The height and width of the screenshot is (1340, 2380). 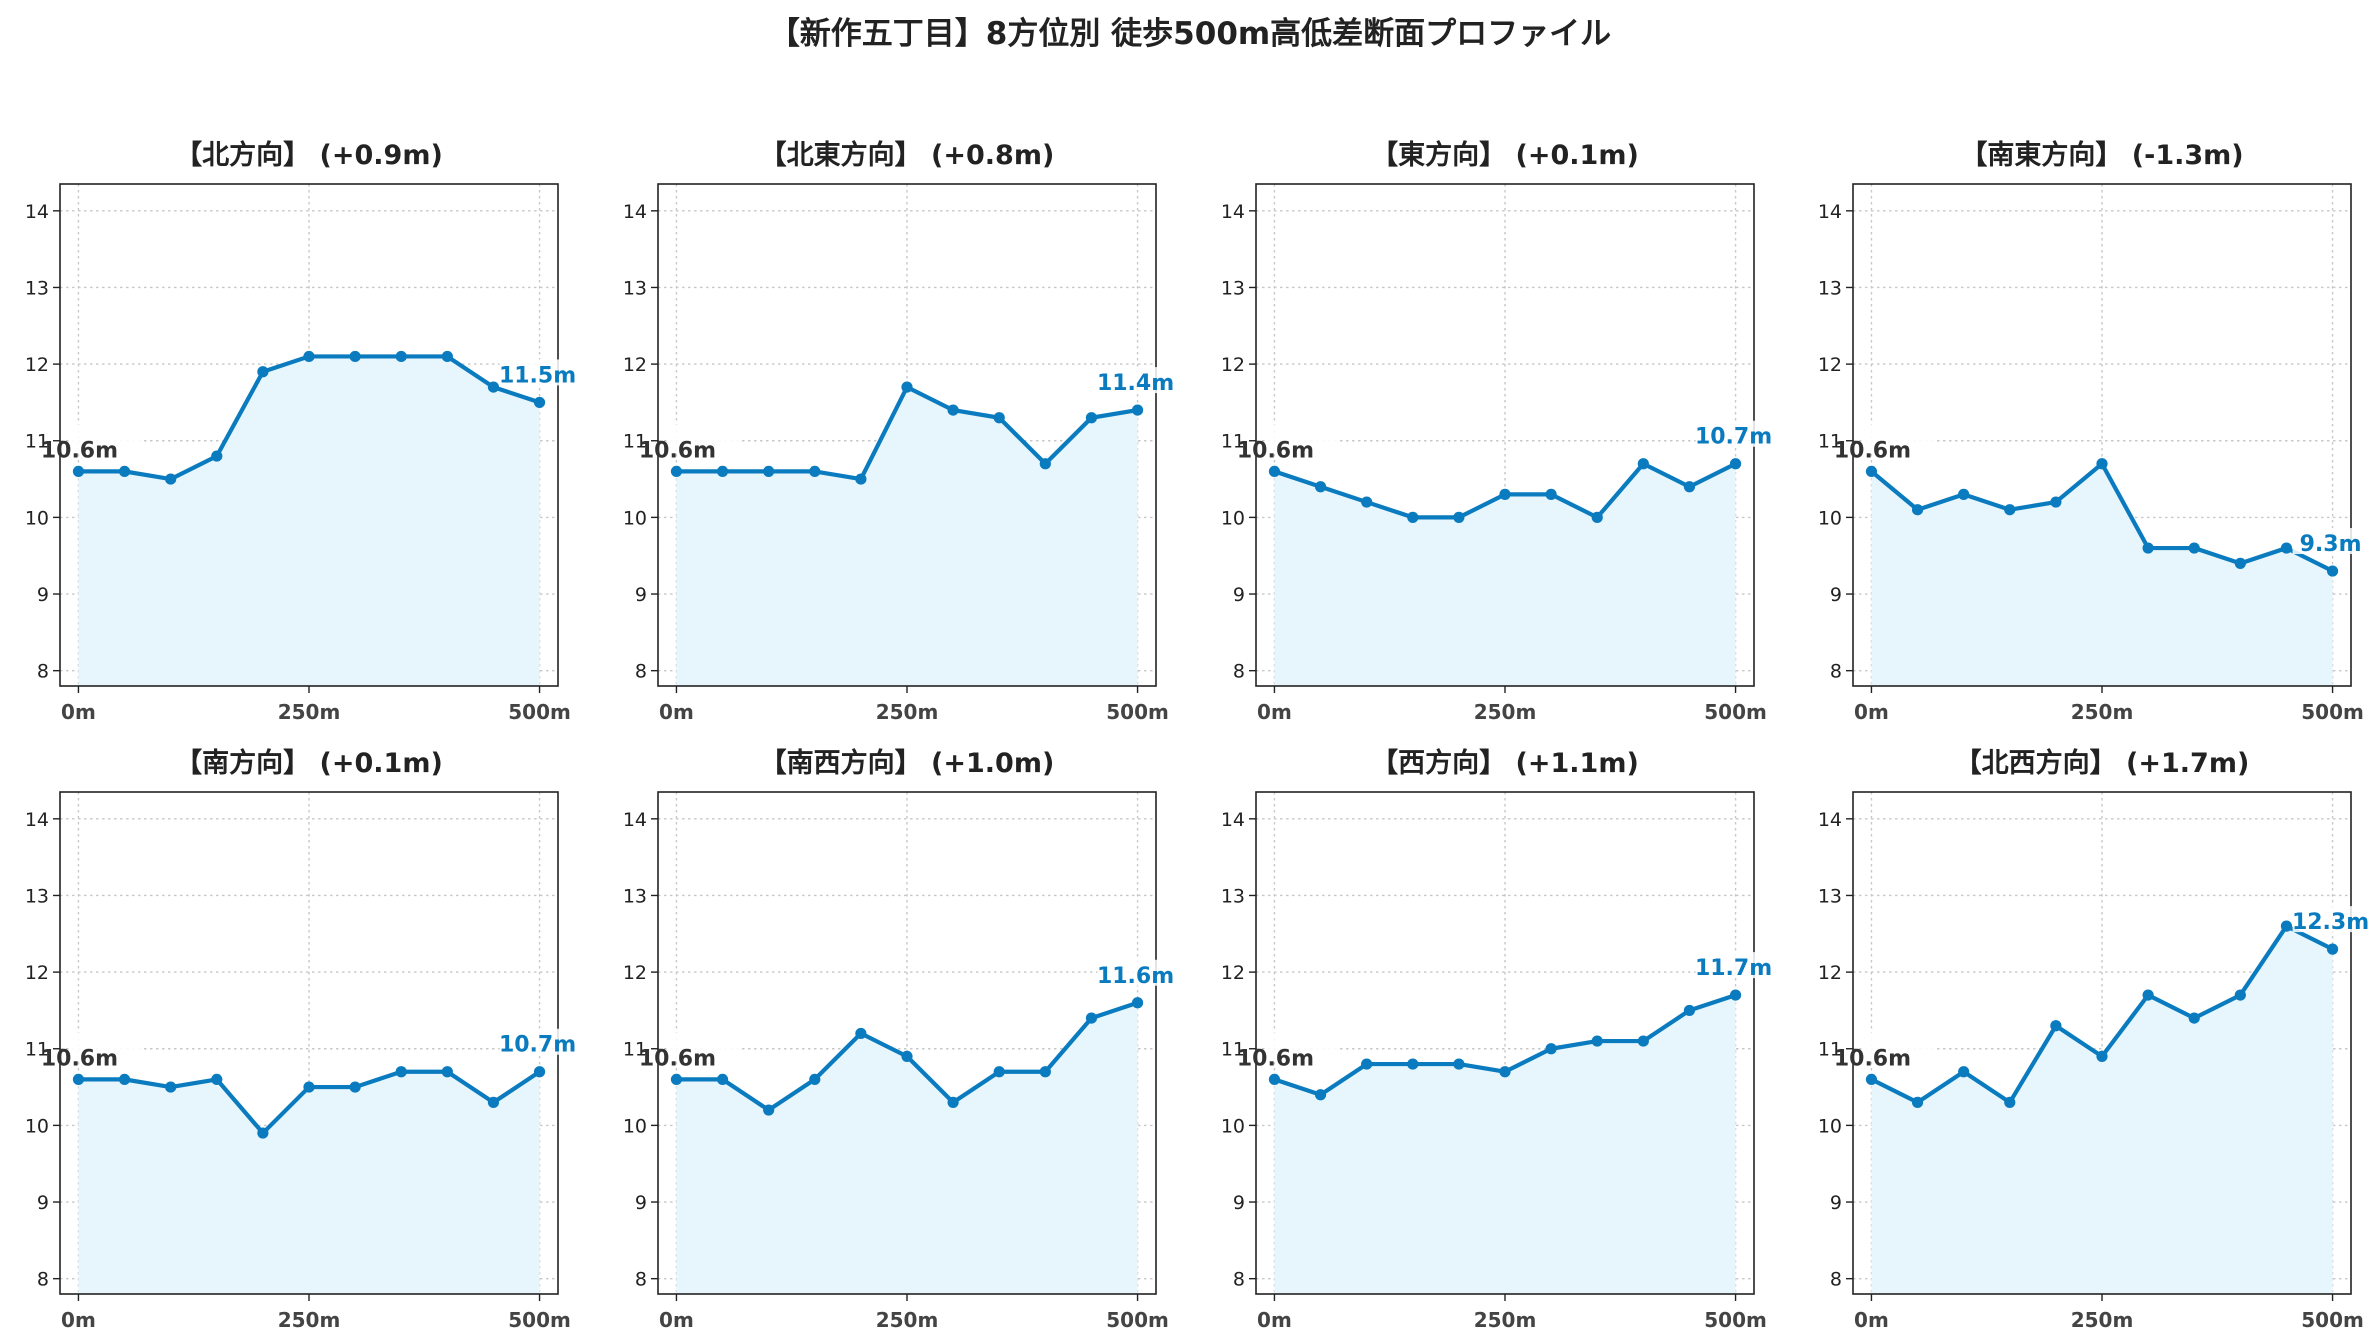 What do you see at coordinates (907, 763) in the screenshot?
I see `panel-title: 【南西方向】 (+1.0m)` at bounding box center [907, 763].